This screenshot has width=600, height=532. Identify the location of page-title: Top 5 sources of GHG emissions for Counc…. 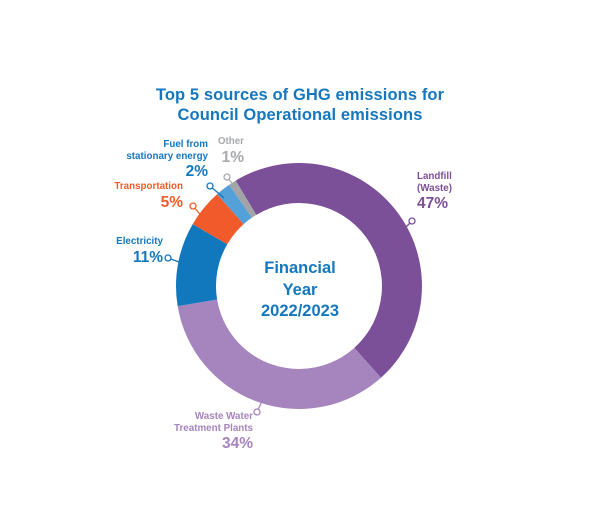
(300, 105).